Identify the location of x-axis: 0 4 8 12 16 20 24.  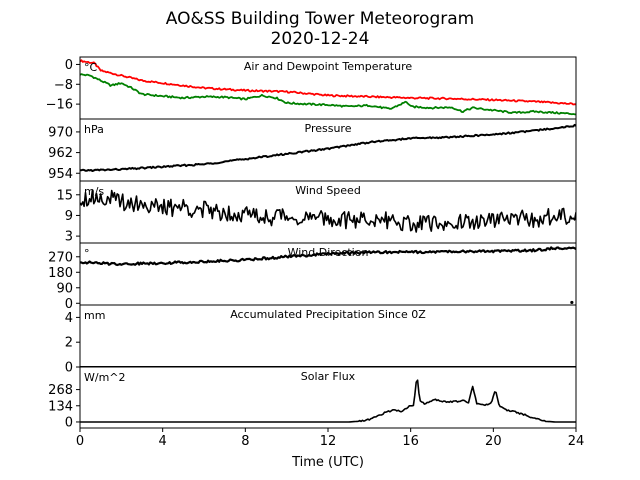
(330, 438).